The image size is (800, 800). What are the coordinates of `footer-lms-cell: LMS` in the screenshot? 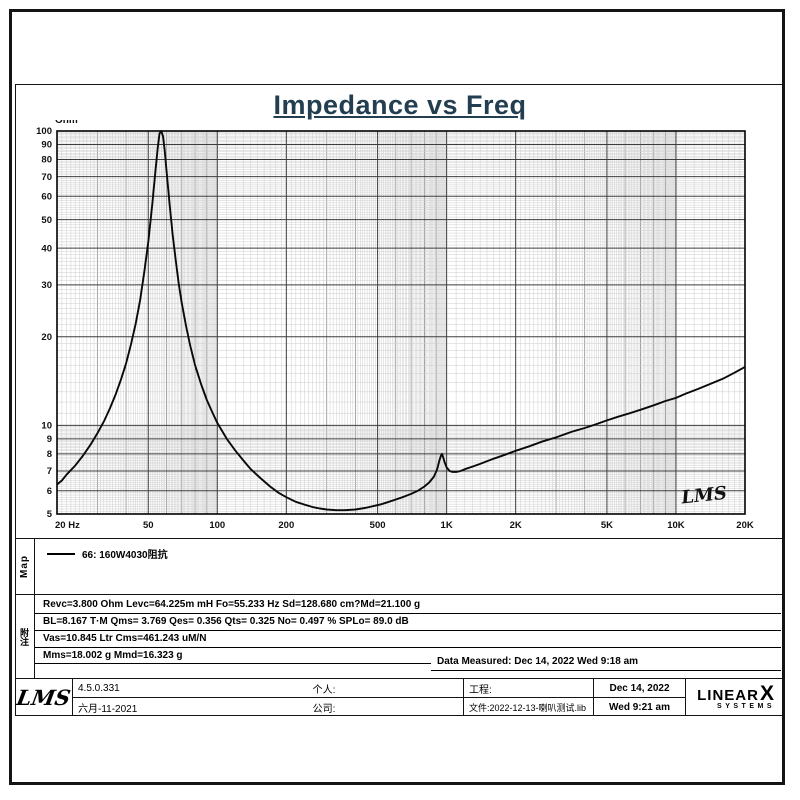 It's located at (44, 697).